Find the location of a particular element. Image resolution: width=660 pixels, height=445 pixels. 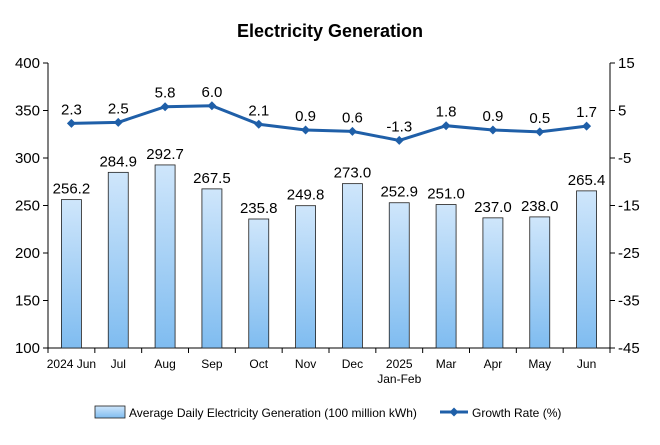

y-right-tick-label: -45 is located at coordinates (629, 348).